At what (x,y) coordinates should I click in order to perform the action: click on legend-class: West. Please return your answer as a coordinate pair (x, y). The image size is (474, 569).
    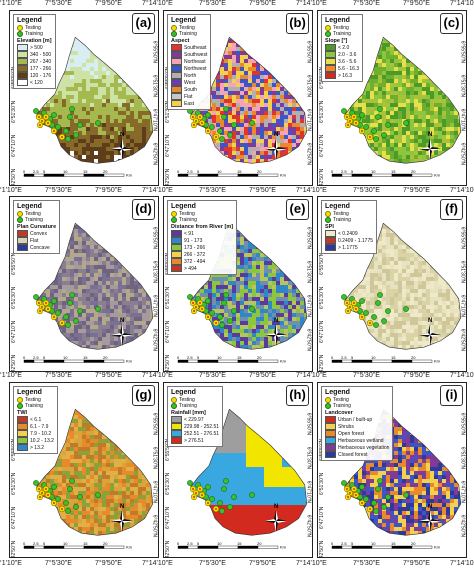
    Looking at the image, I should click on (189, 82).